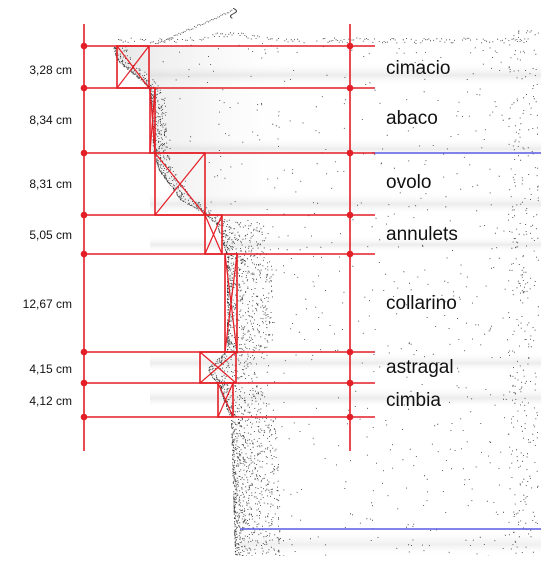  What do you see at coordinates (218, 367) in the screenshot?
I see `box-astragal-diagonal-b` at bounding box center [218, 367].